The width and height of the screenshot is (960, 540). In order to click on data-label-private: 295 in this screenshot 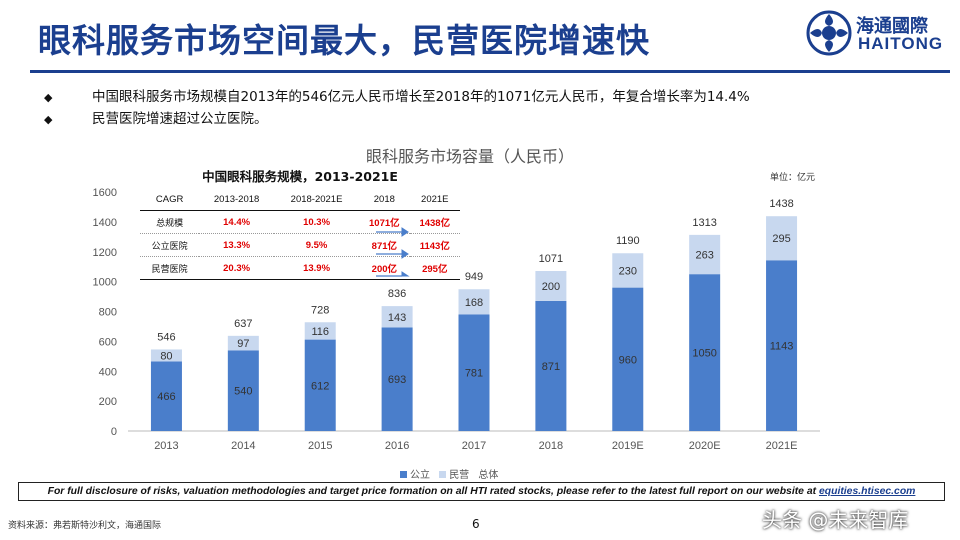, I will do `click(781, 239)`.